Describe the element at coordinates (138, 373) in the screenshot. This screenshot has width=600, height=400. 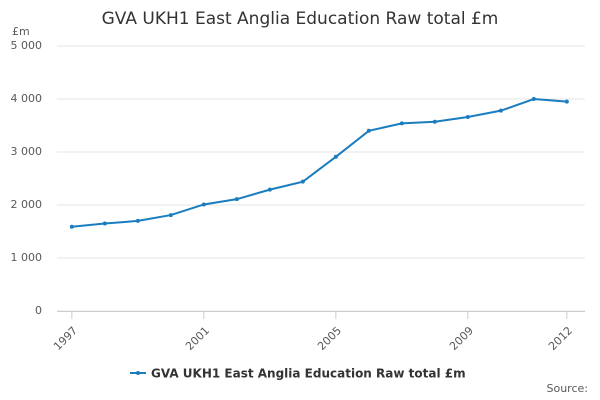
I see `legend-symbol-dot` at that location.